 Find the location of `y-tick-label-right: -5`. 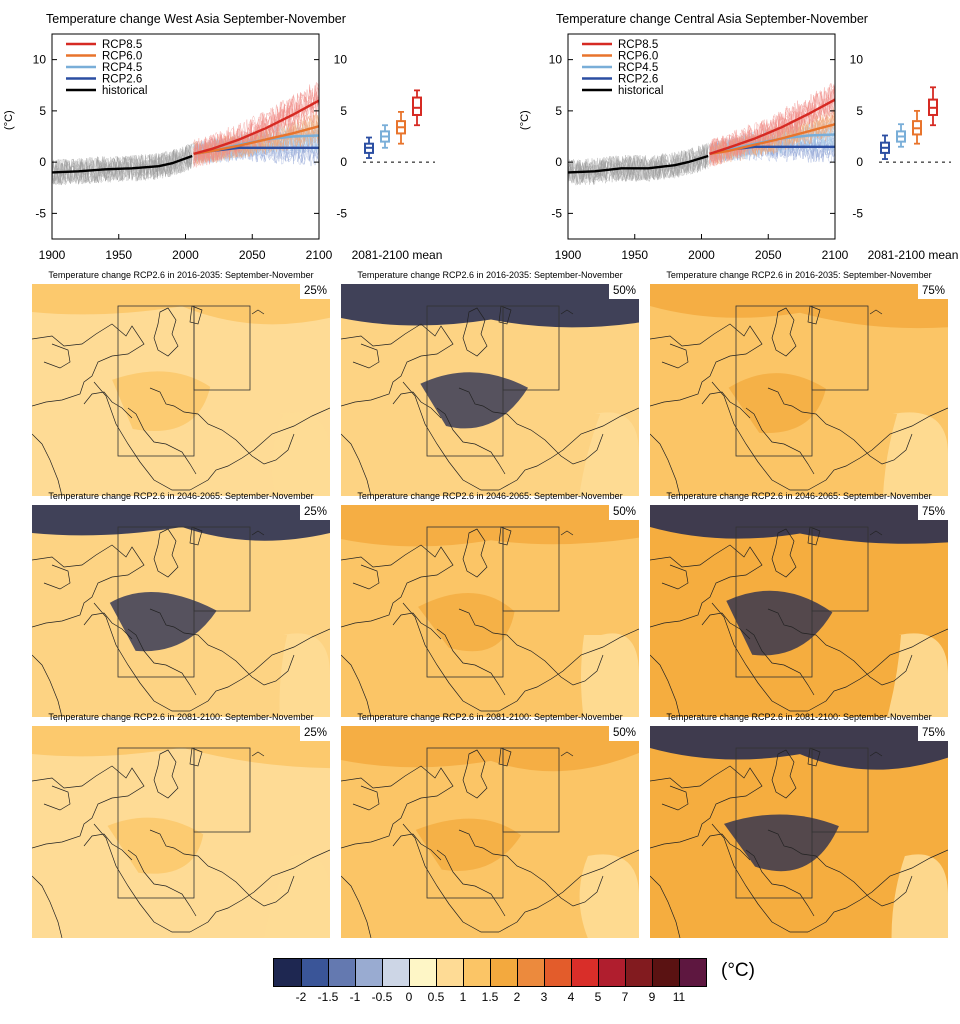

y-tick-label-right: -5 is located at coordinates (341, 213).